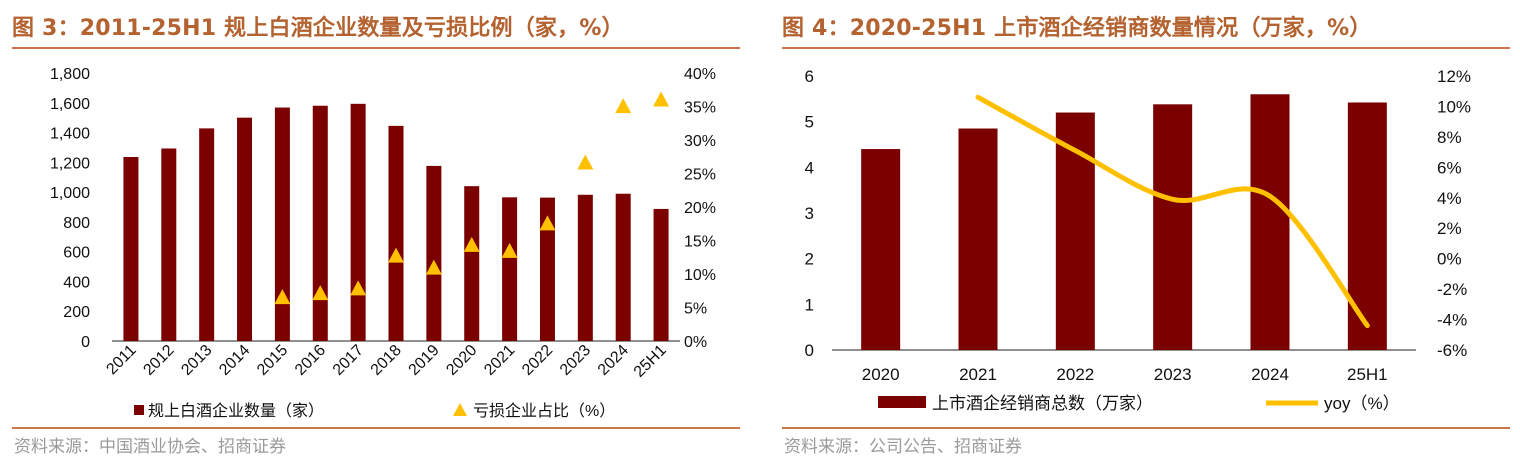  Describe the element at coordinates (196, 360) in the screenshot. I see `x-tick-label: 2013` at that location.